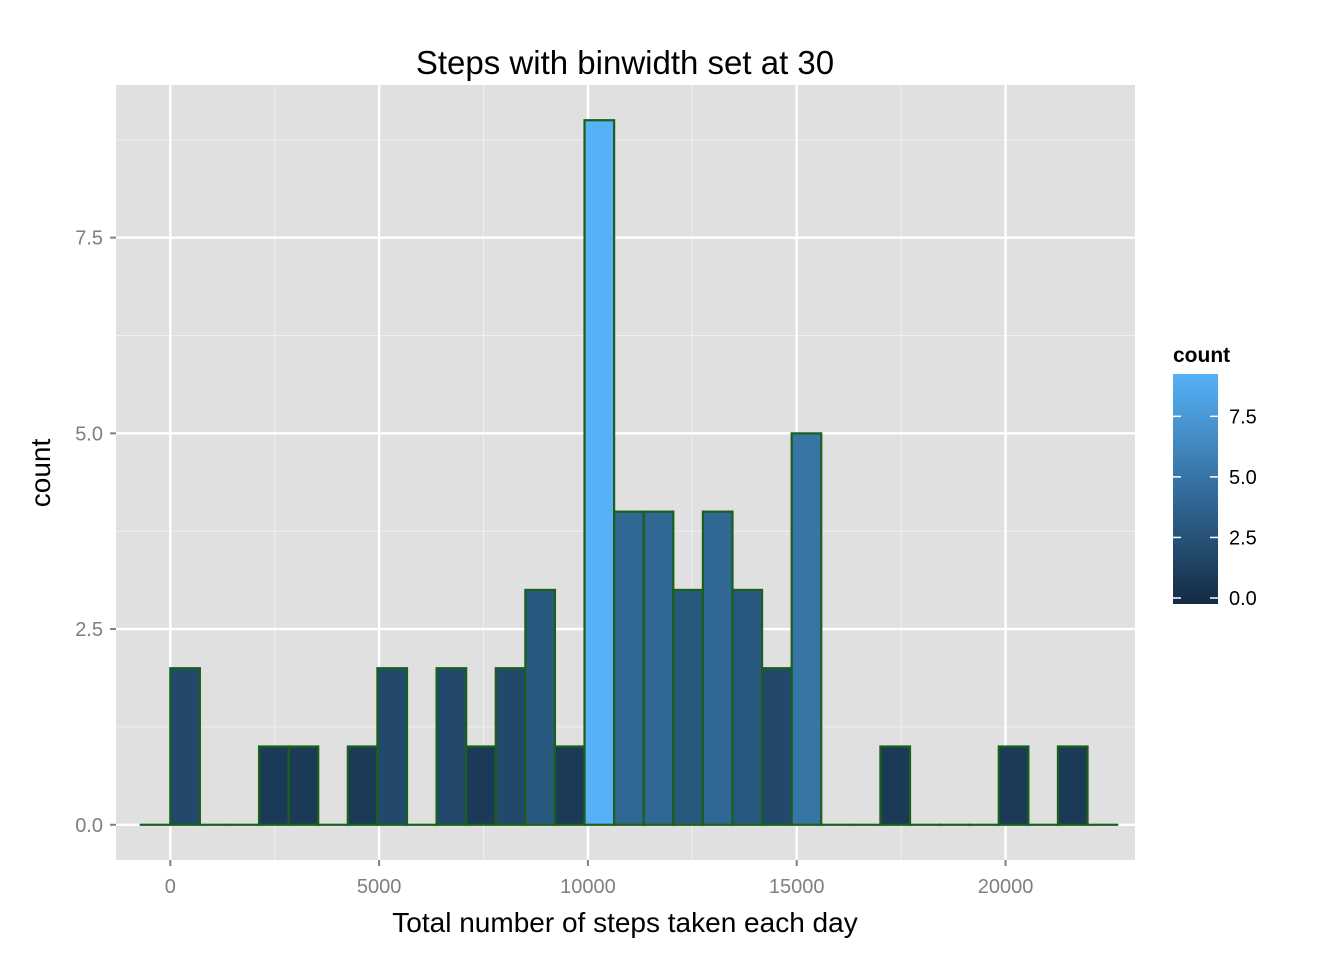 The height and width of the screenshot is (960, 1344). I want to click on x-axis-title: Total number of steps taken each day, so click(624, 922).